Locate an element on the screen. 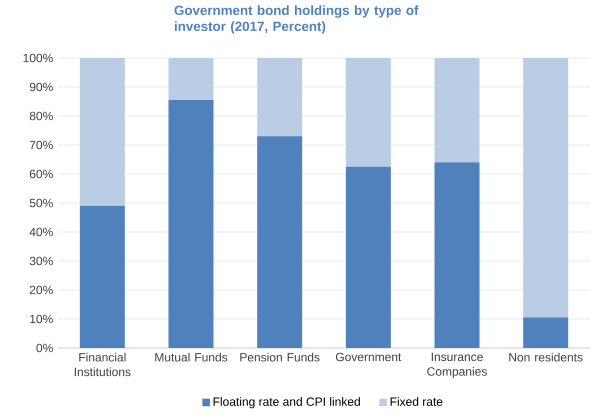 The image size is (591, 417). x-tick-label: Financial Institutions is located at coordinates (102, 364).